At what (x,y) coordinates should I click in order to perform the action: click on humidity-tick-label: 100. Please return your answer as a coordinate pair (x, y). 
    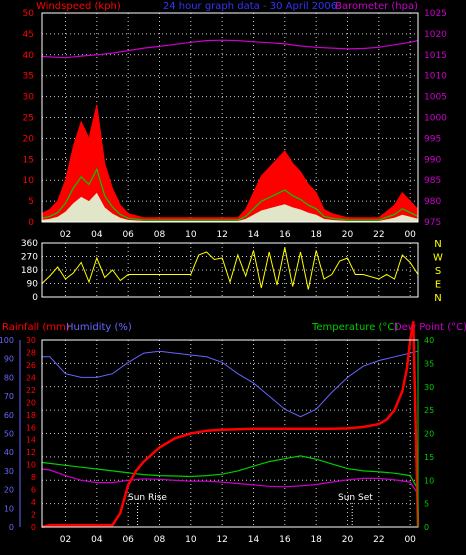
    Looking at the image, I should click on (7, 340).